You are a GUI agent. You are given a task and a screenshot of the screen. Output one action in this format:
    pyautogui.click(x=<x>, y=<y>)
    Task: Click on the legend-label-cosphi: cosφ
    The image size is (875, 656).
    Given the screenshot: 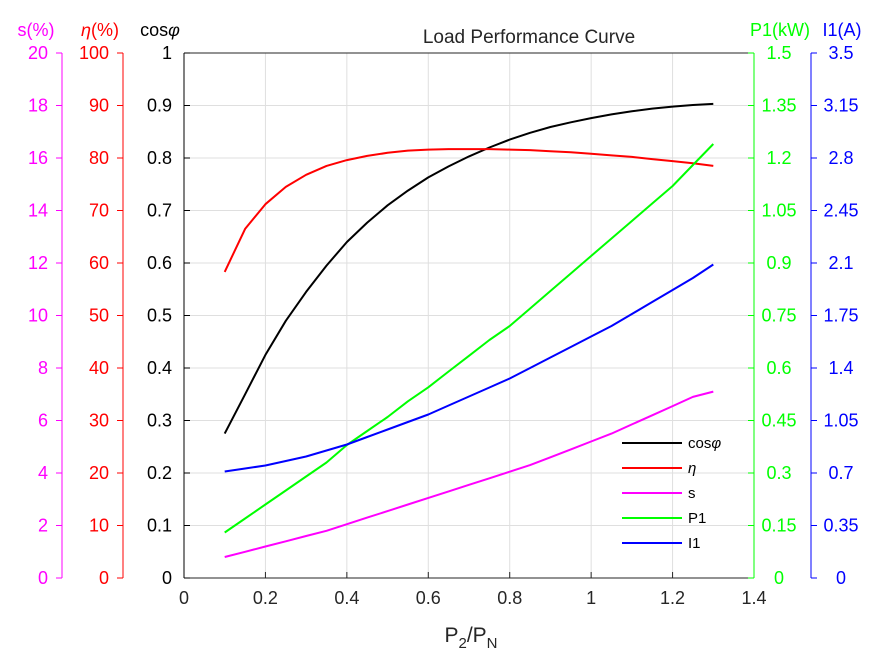 What is the action you would take?
    pyautogui.click(x=704, y=443)
    